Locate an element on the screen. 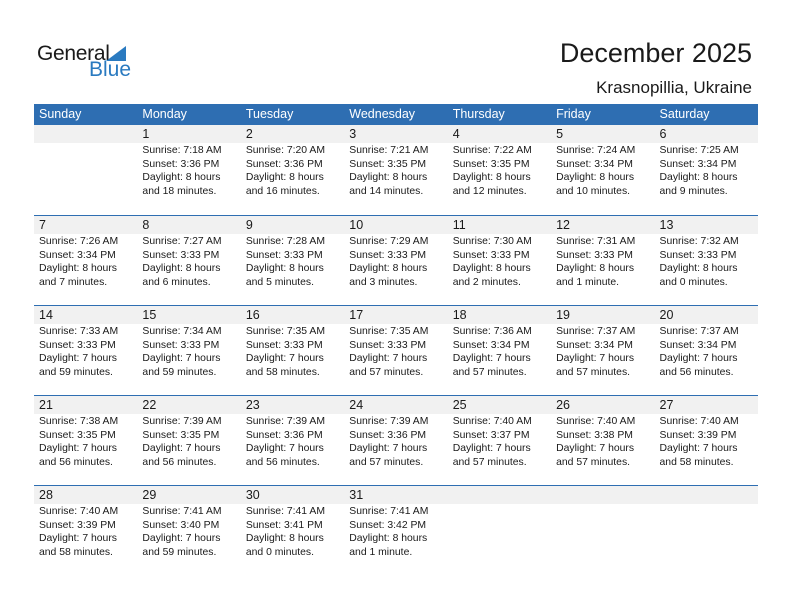 This screenshot has width=792, height=612. day-number: 12 is located at coordinates (603, 225).